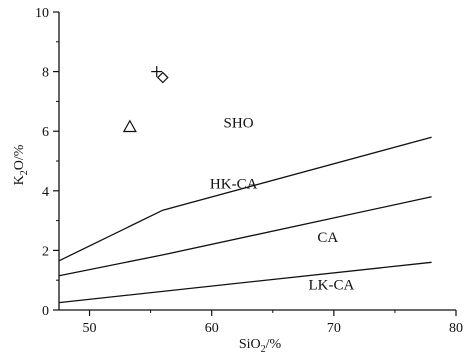 Image resolution: width=473 pixels, height=354 pixels. Describe the element at coordinates (90, 328) in the screenshot. I see `x-tick-label: 50` at that location.